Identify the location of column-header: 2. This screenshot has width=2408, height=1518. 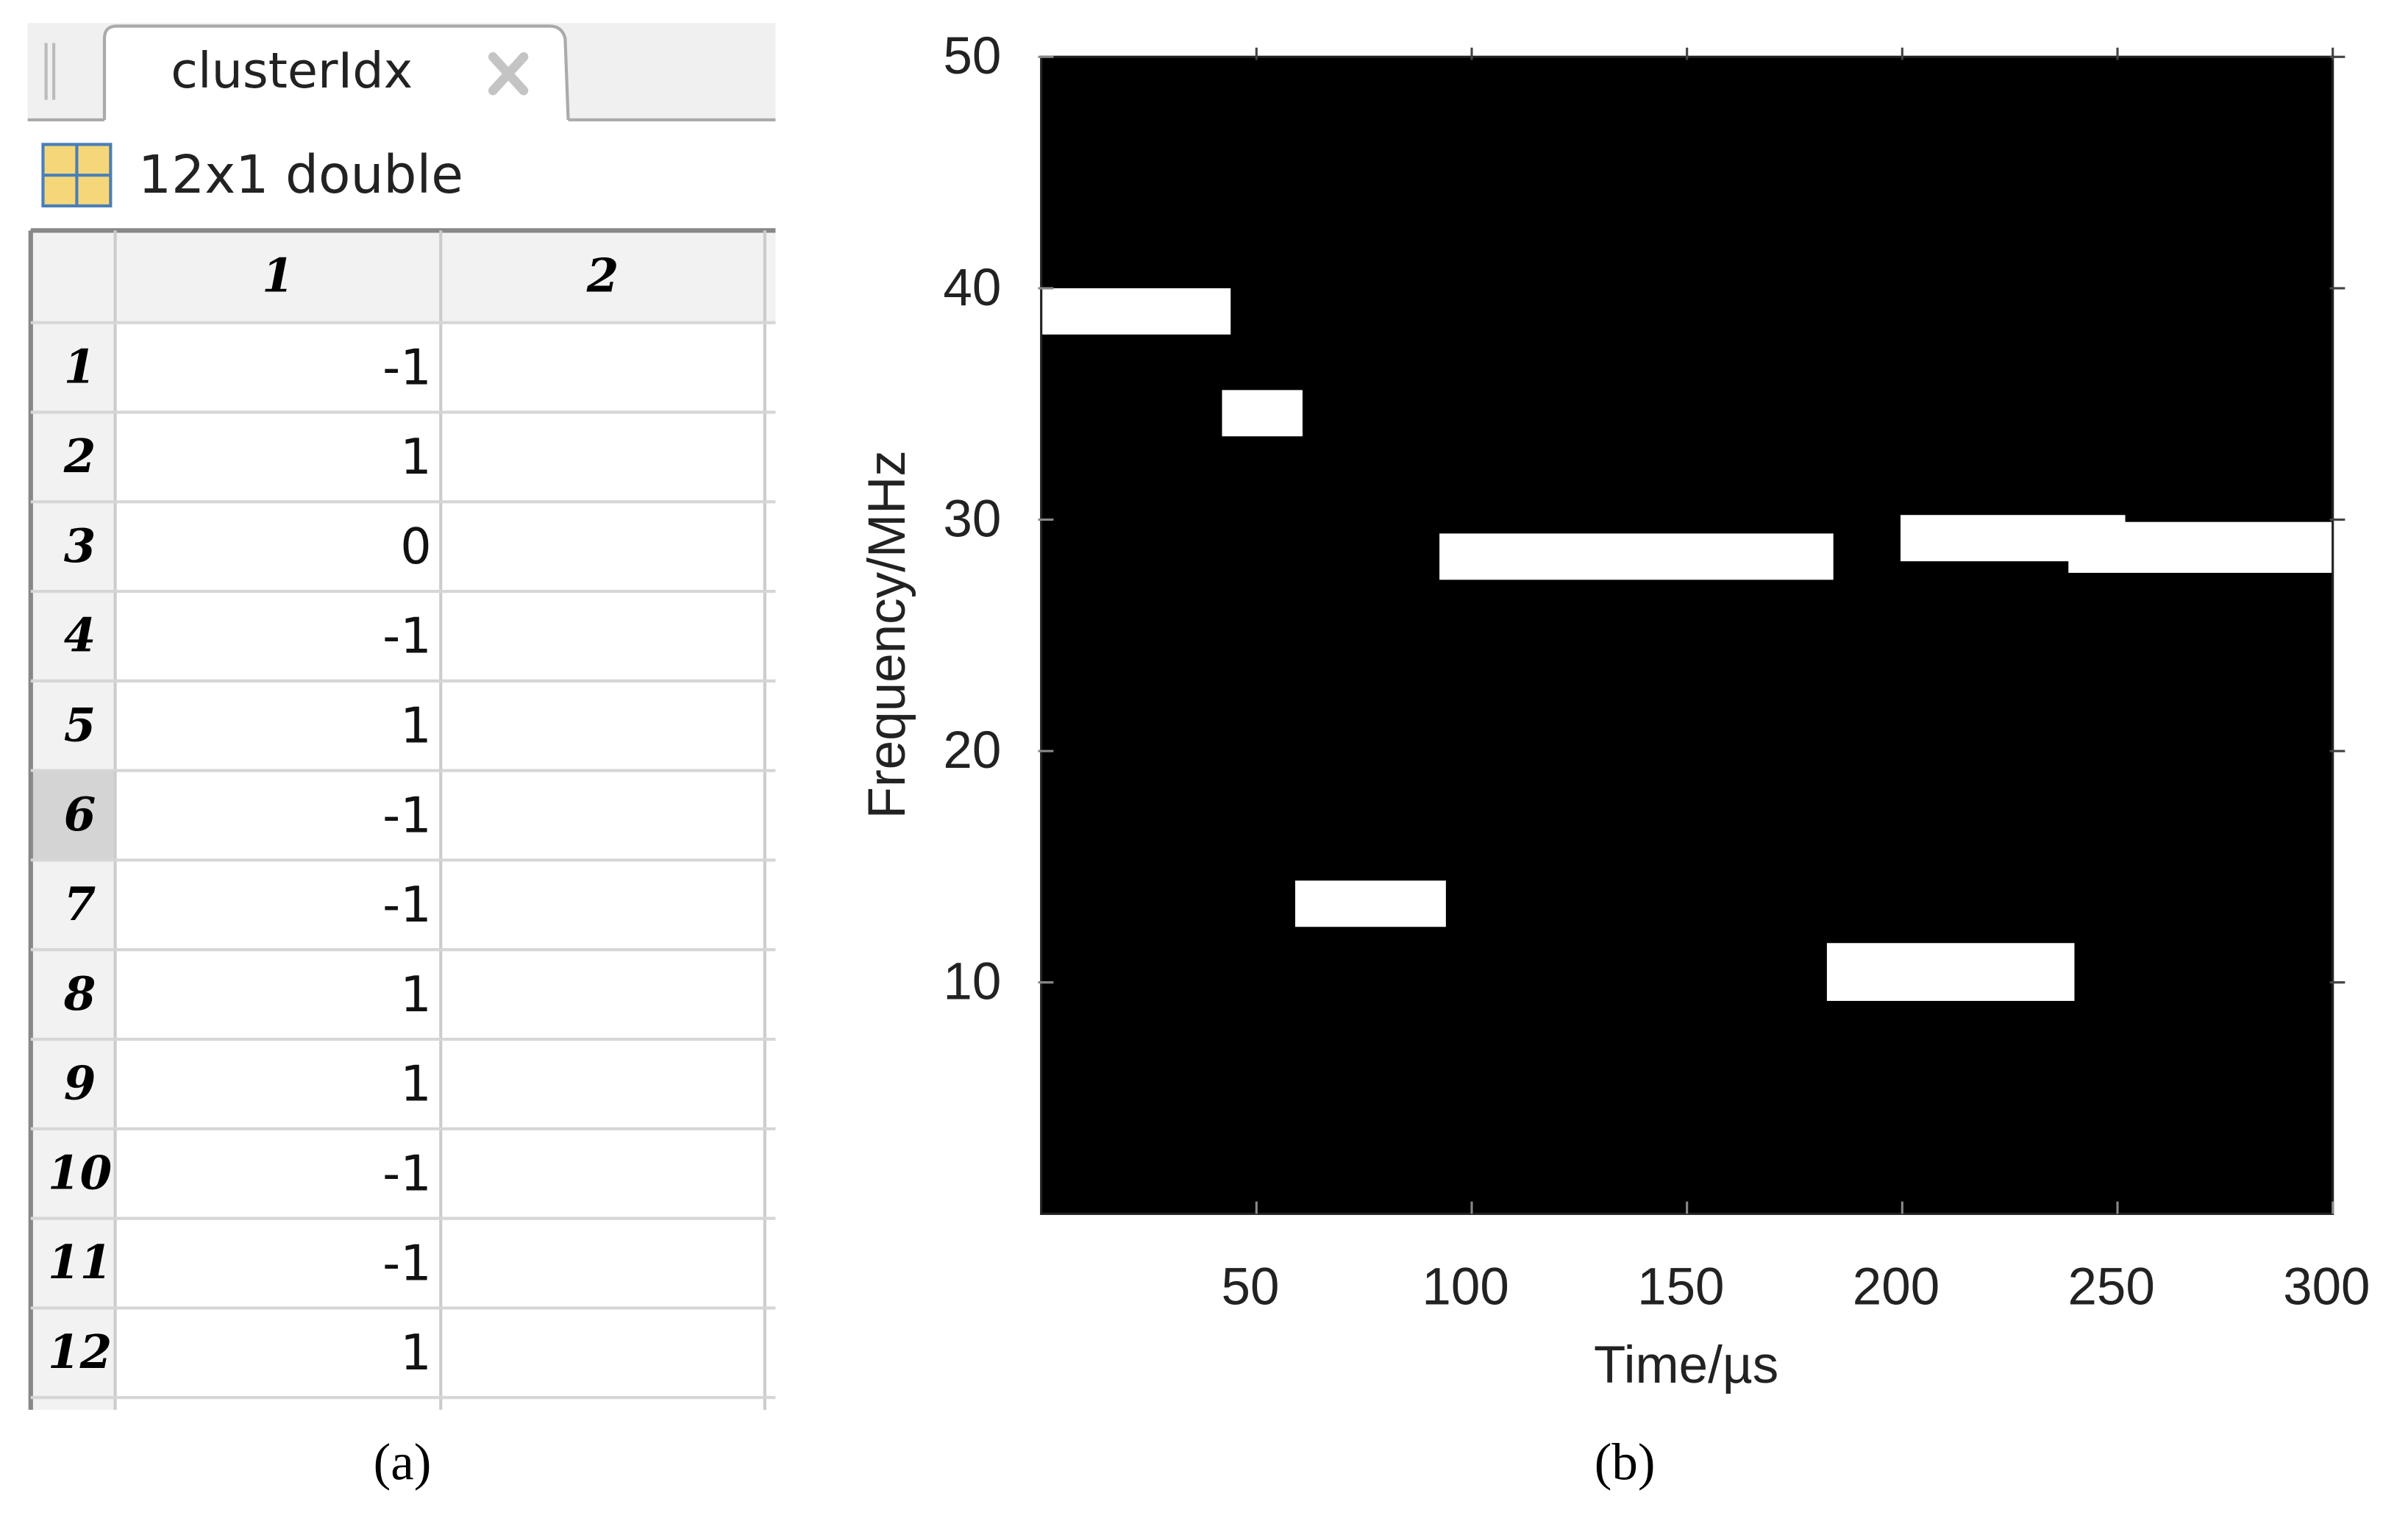
(602, 276).